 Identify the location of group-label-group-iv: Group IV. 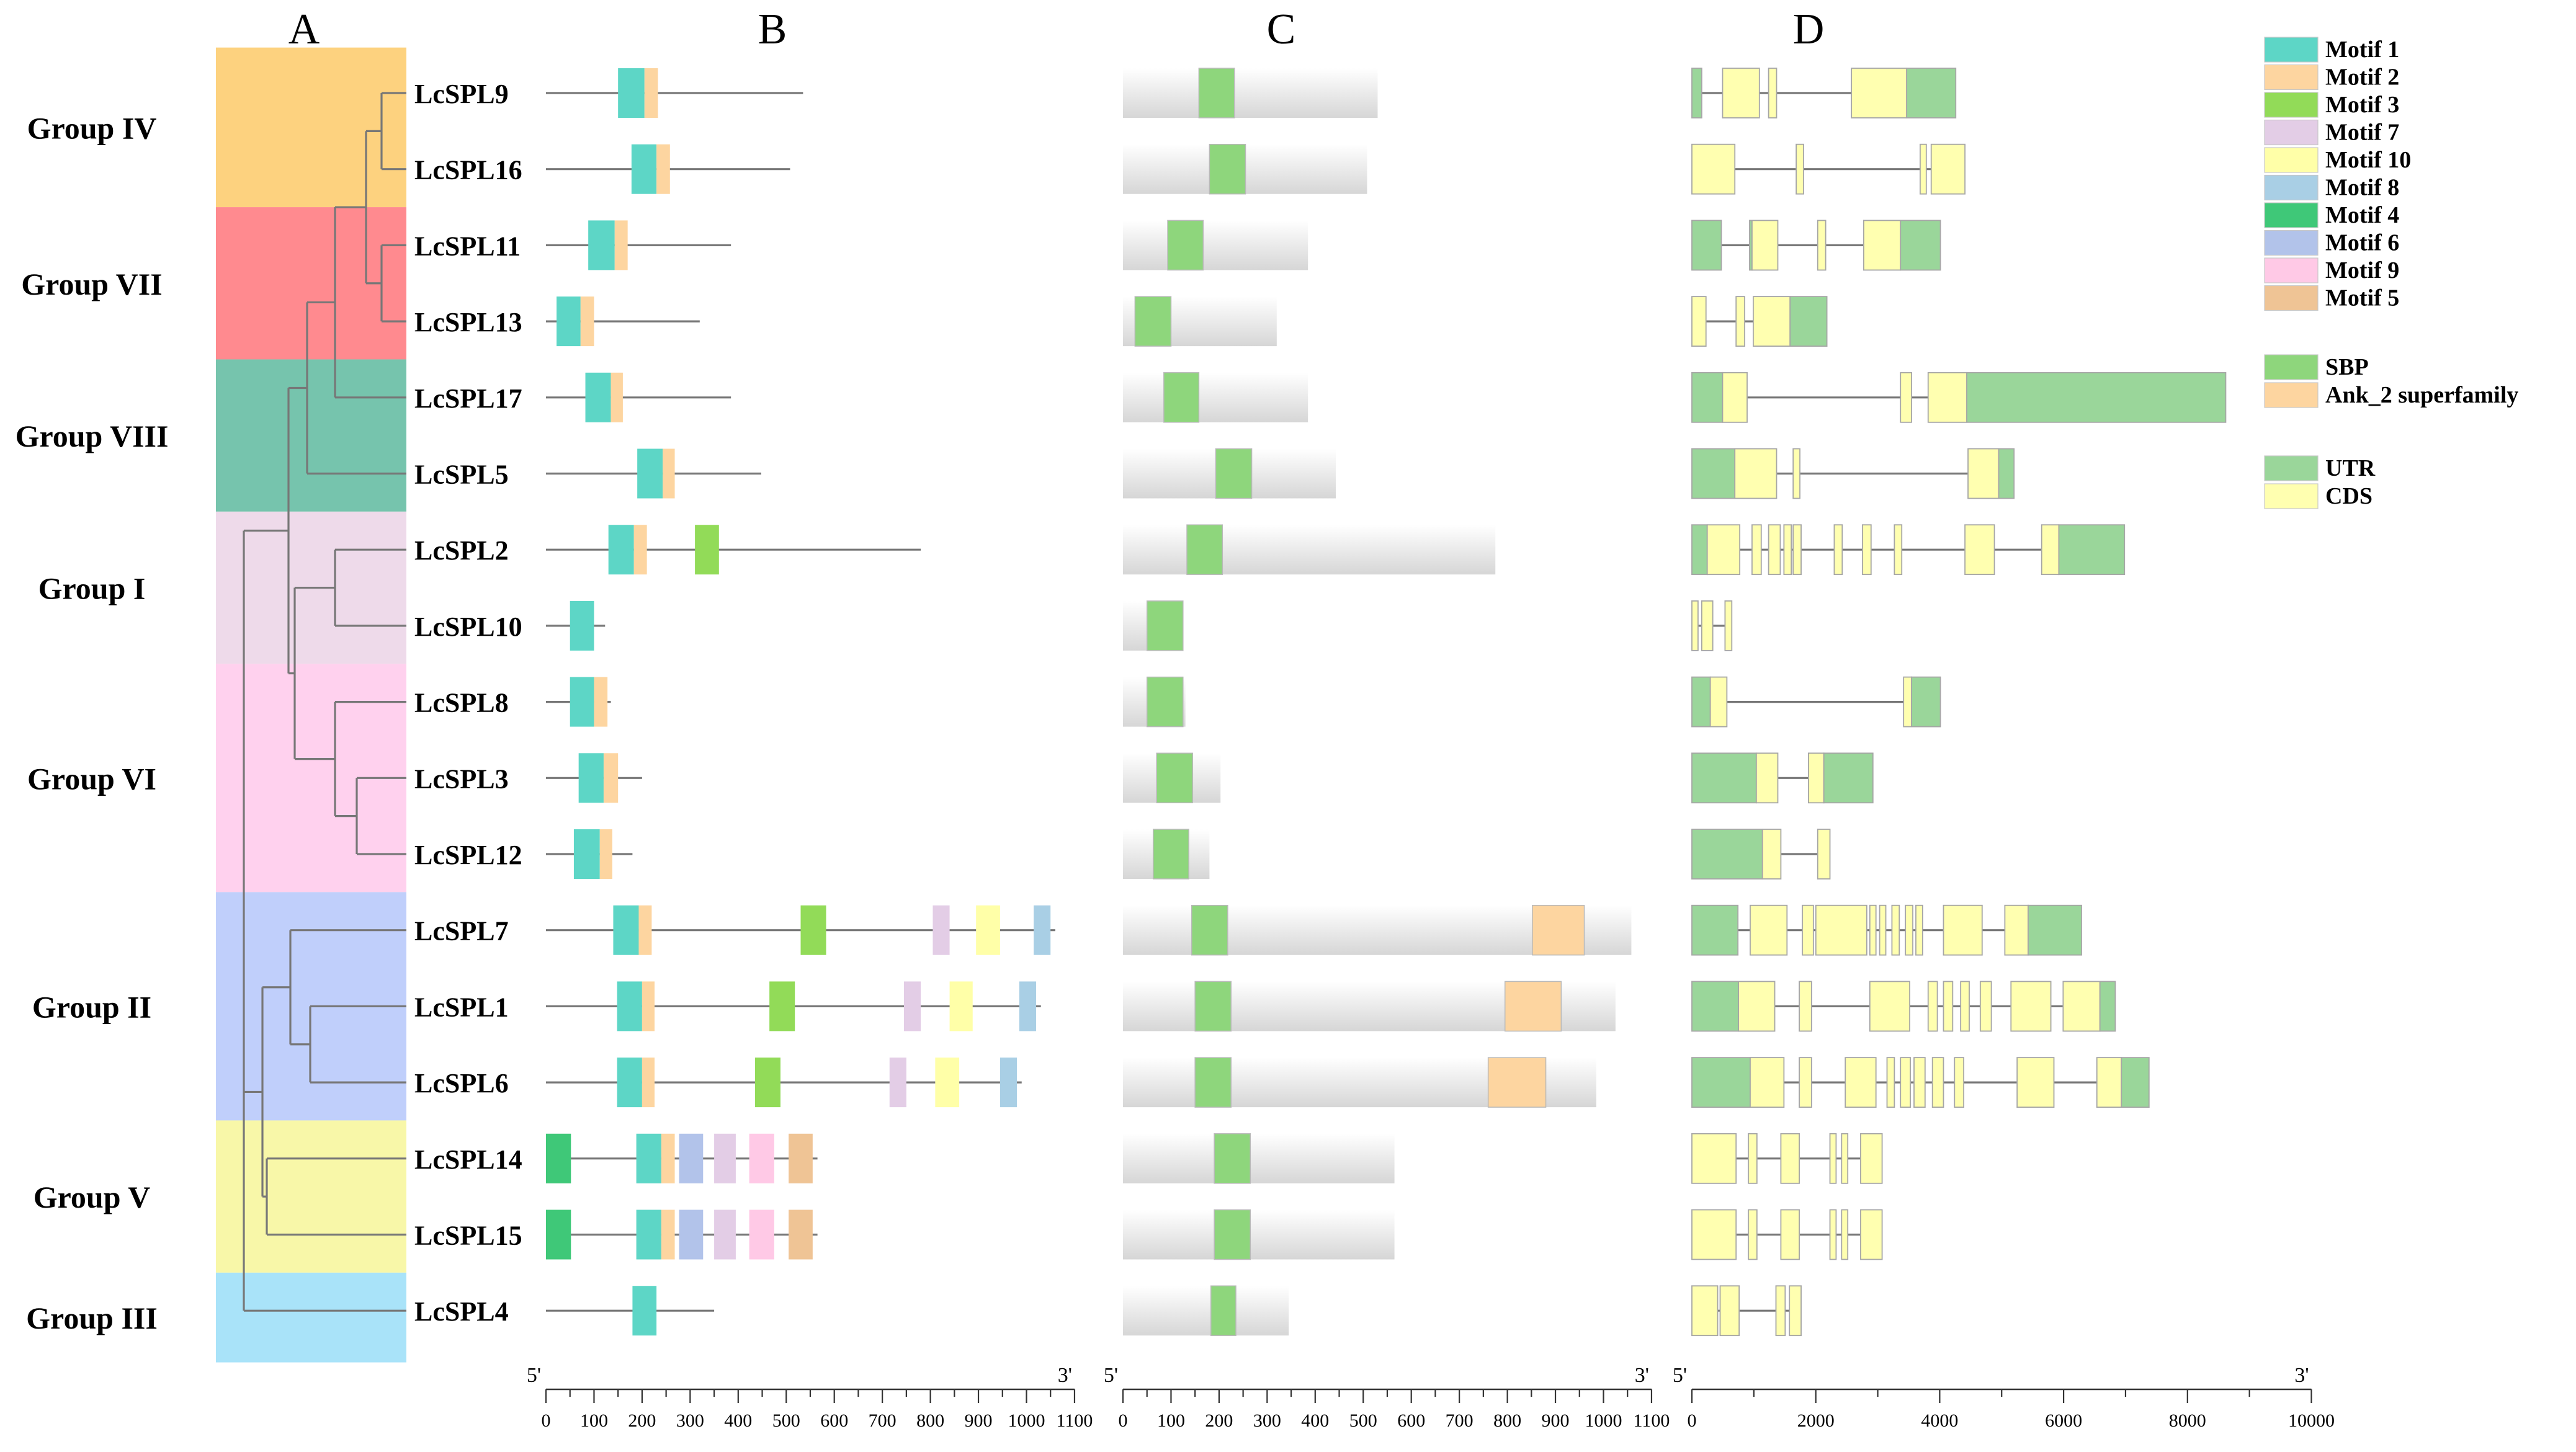
(92, 127).